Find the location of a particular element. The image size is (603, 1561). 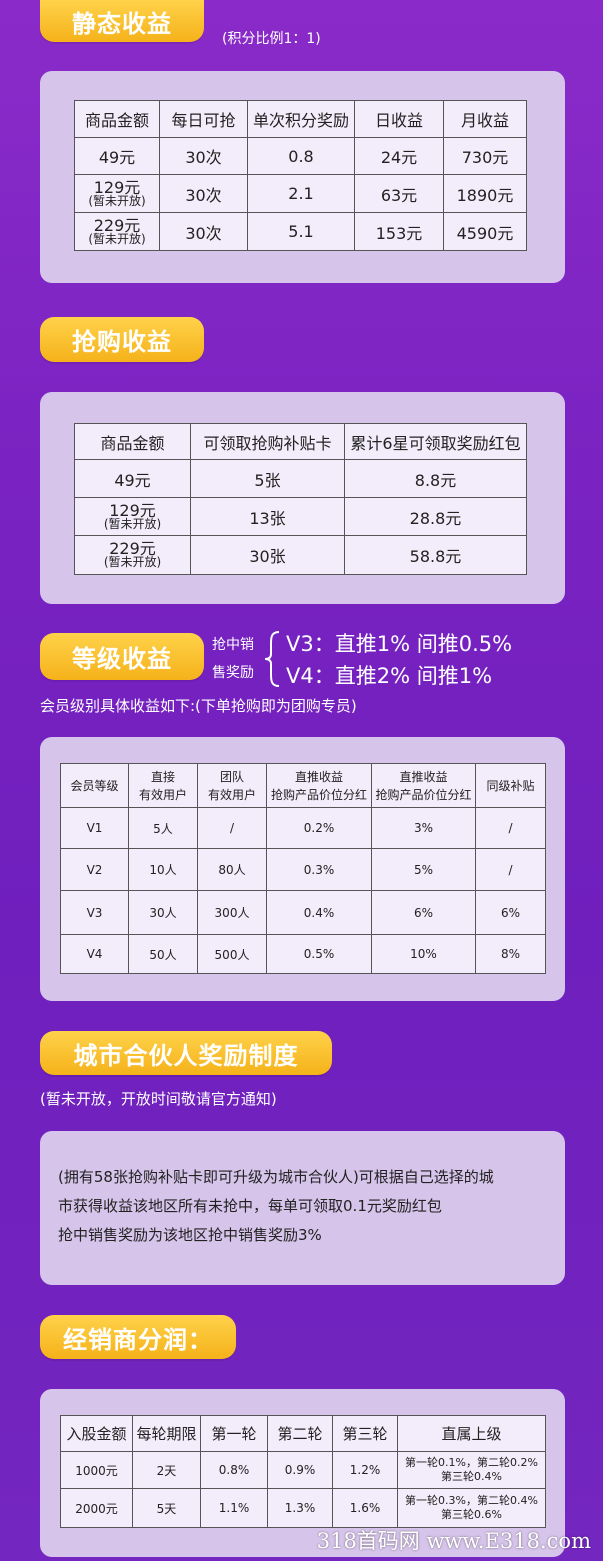

bonus-cell: 28.8元 is located at coordinates (435, 516).